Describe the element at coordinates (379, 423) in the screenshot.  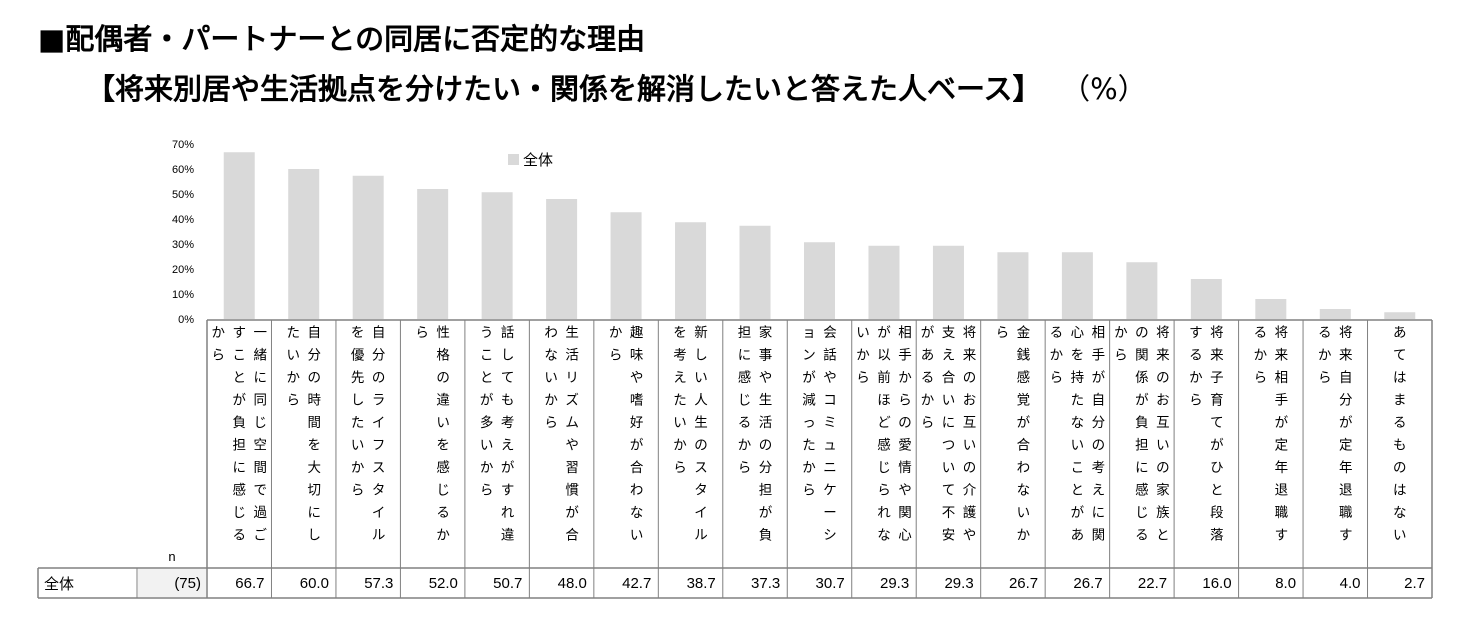
I see `category-label-char: イ` at that location.